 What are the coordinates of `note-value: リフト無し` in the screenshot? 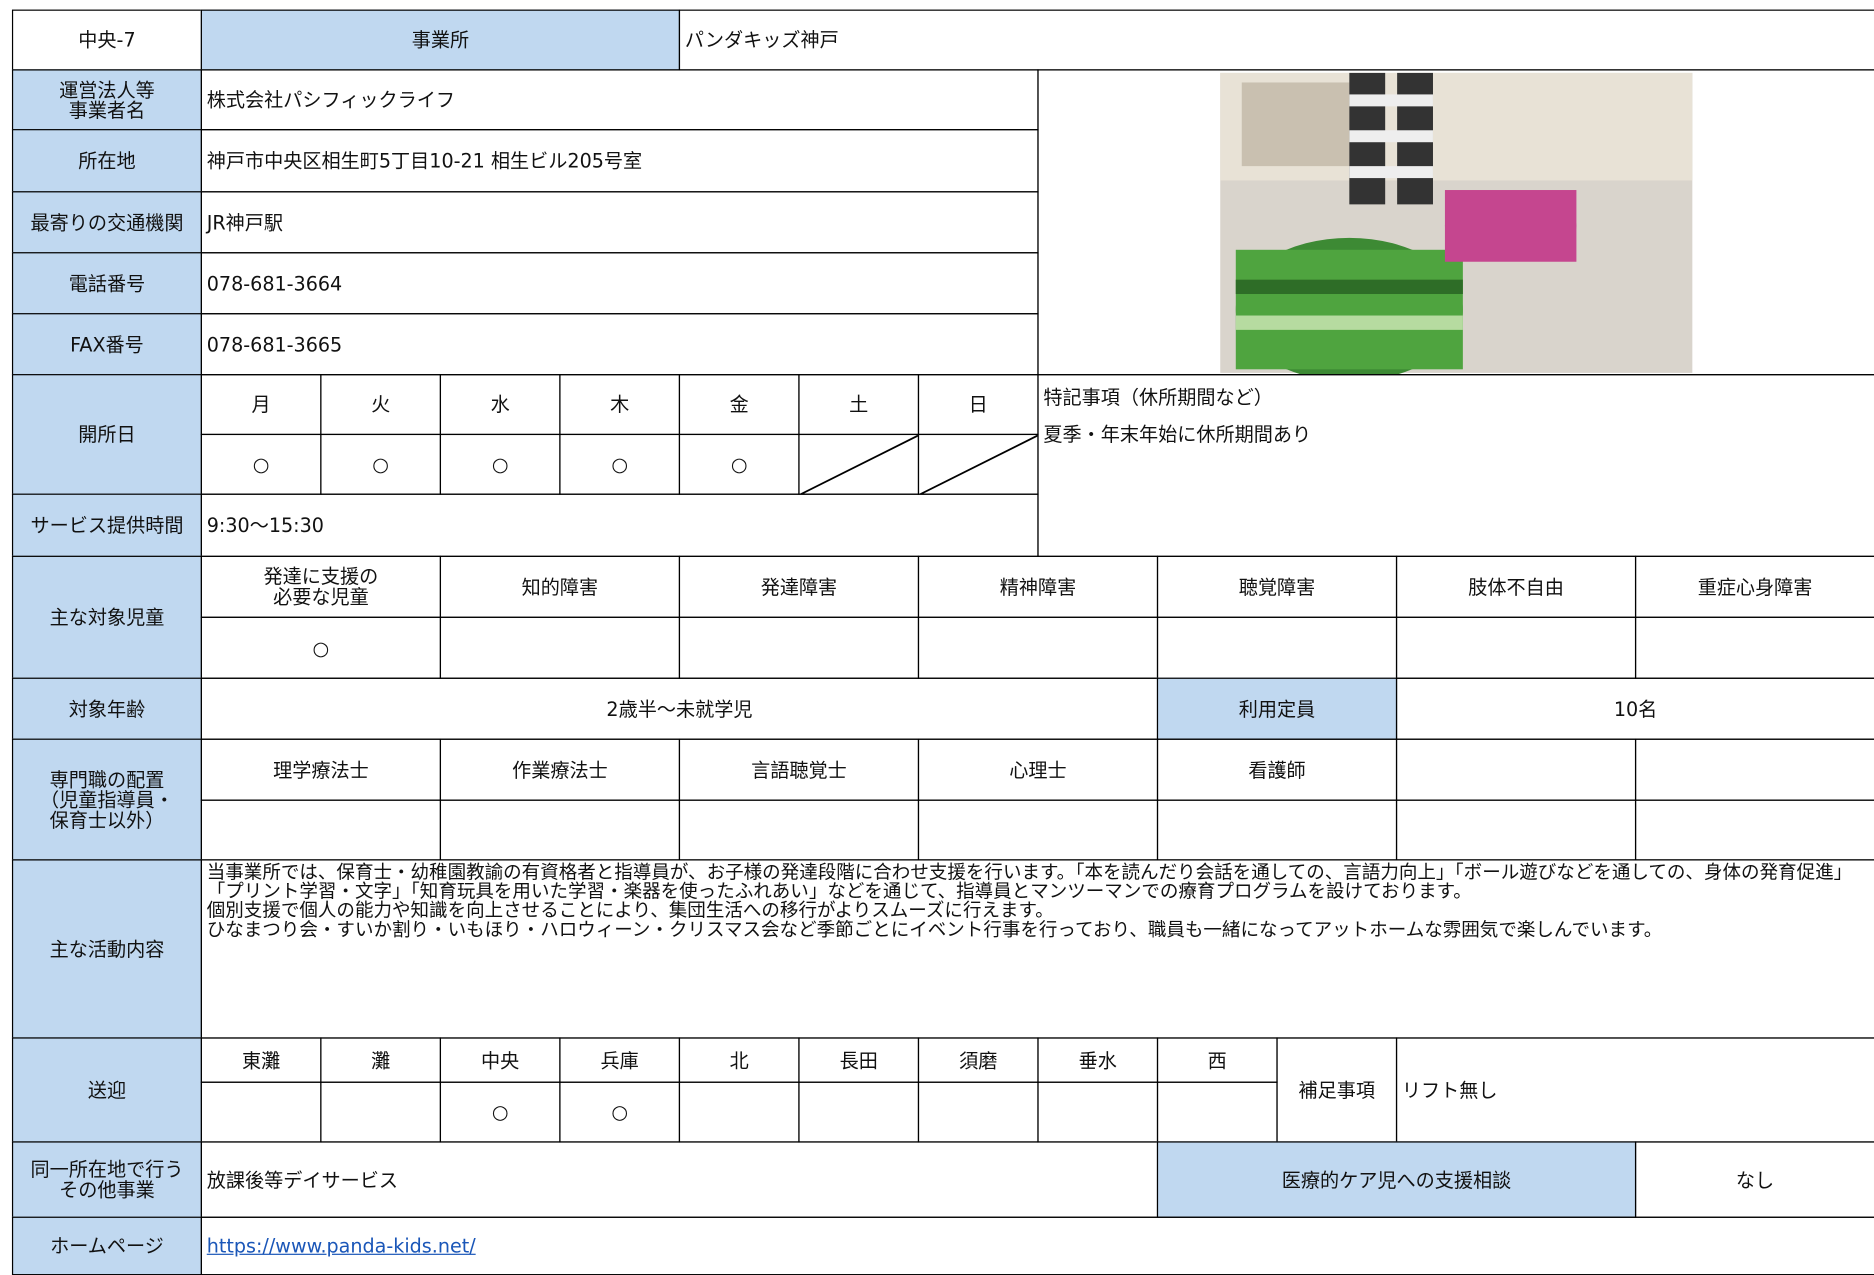 It's located at (1634, 1090).